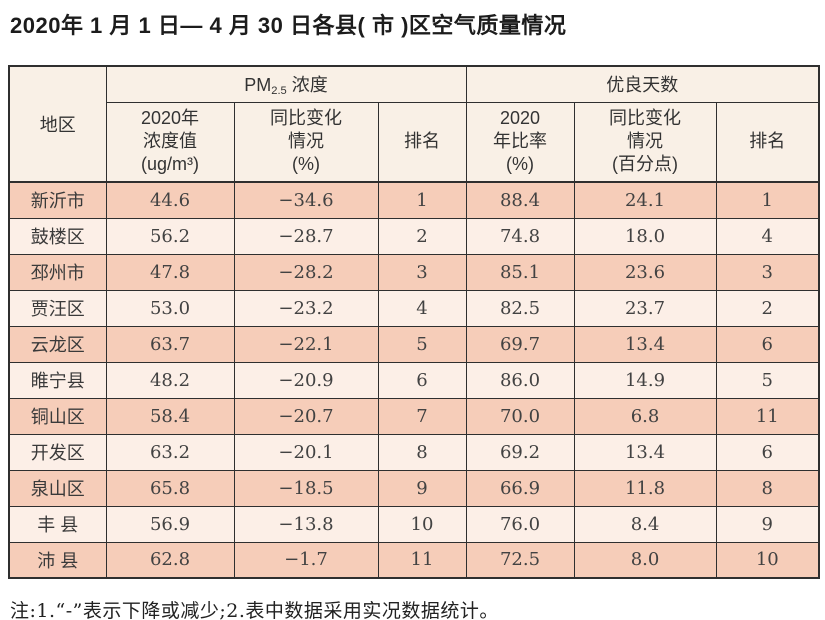  What do you see at coordinates (57, 344) in the screenshot?
I see `cell-region: 云龙区` at bounding box center [57, 344].